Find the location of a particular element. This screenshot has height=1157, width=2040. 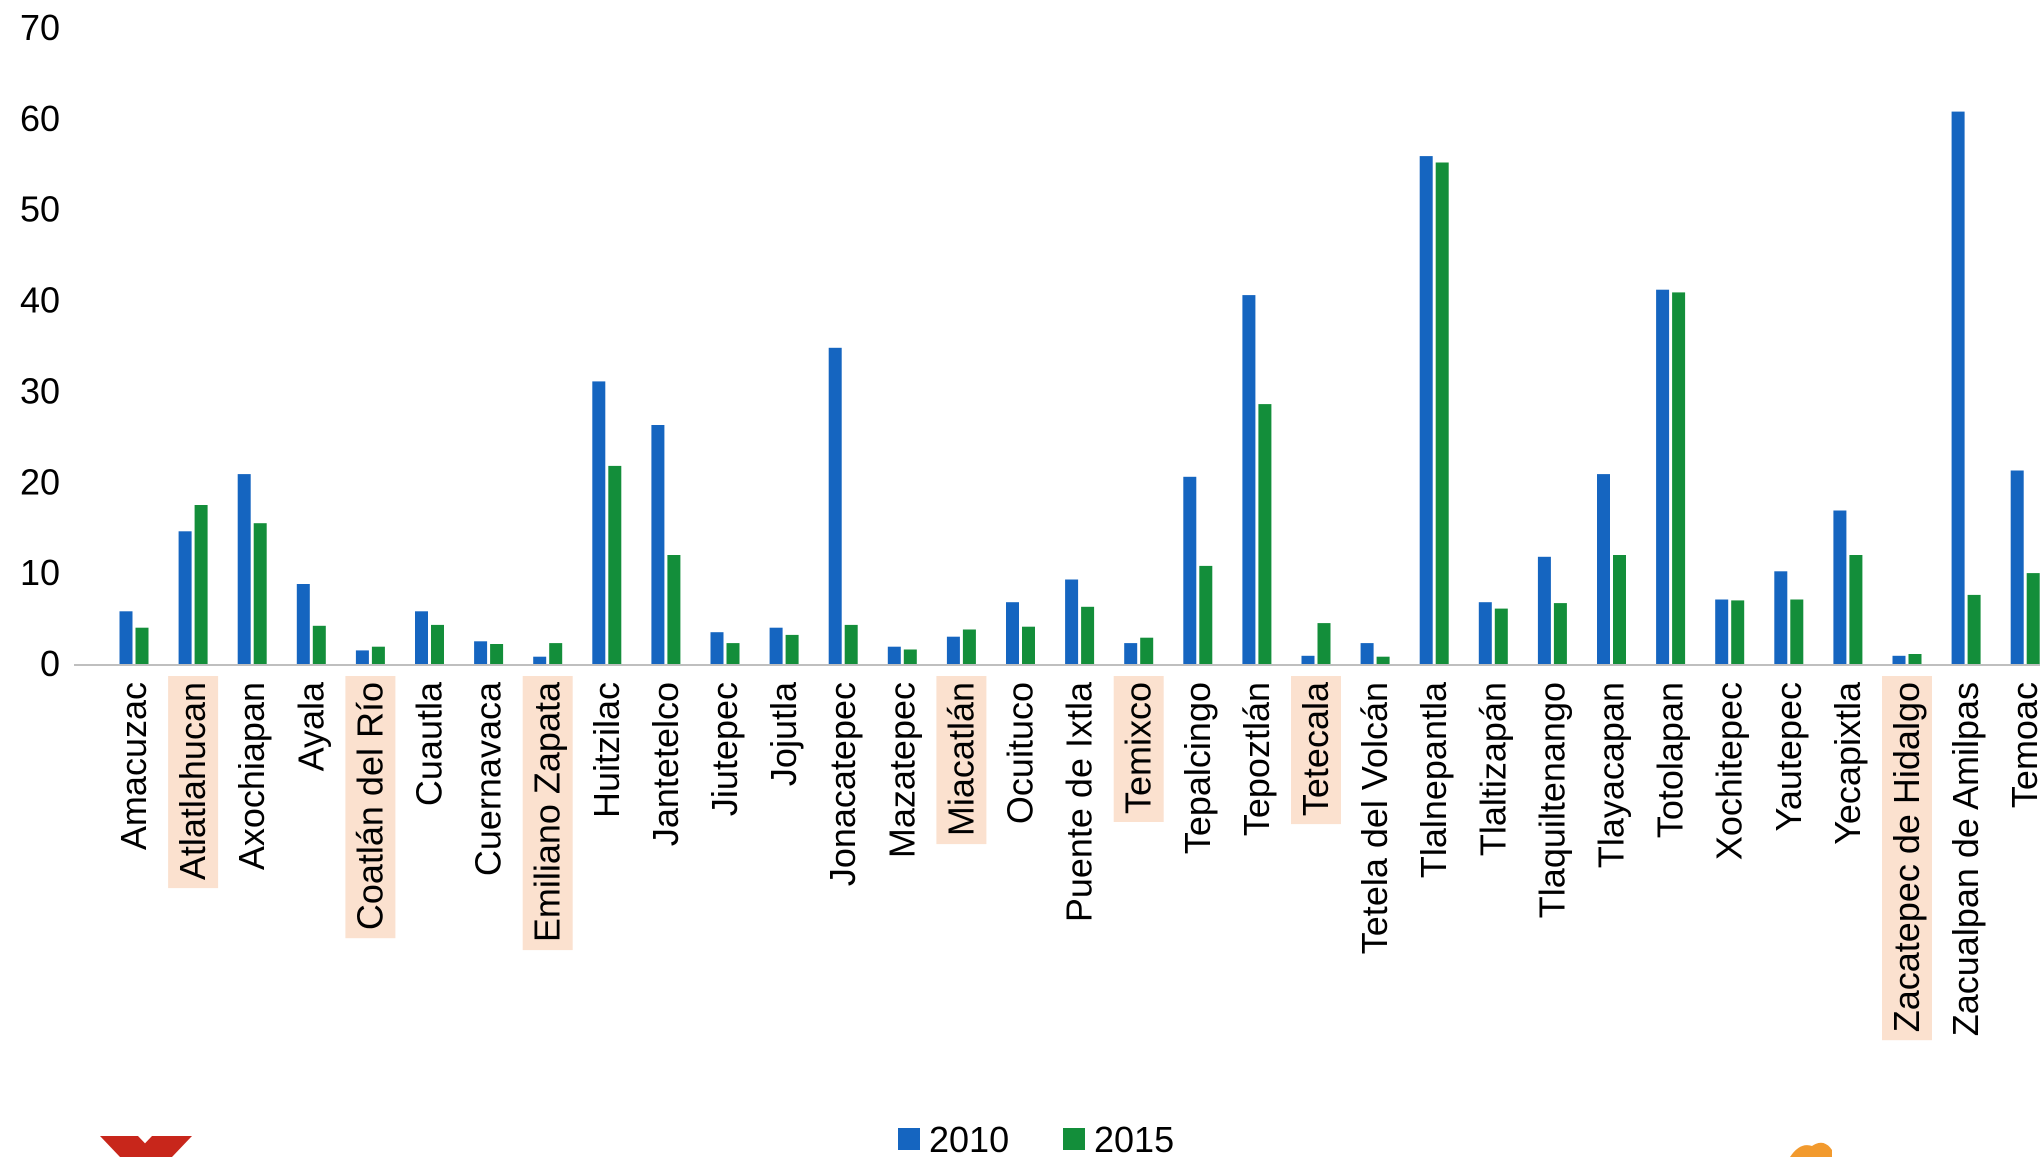

legend-label-2015: 2015 is located at coordinates (1134, 1138).